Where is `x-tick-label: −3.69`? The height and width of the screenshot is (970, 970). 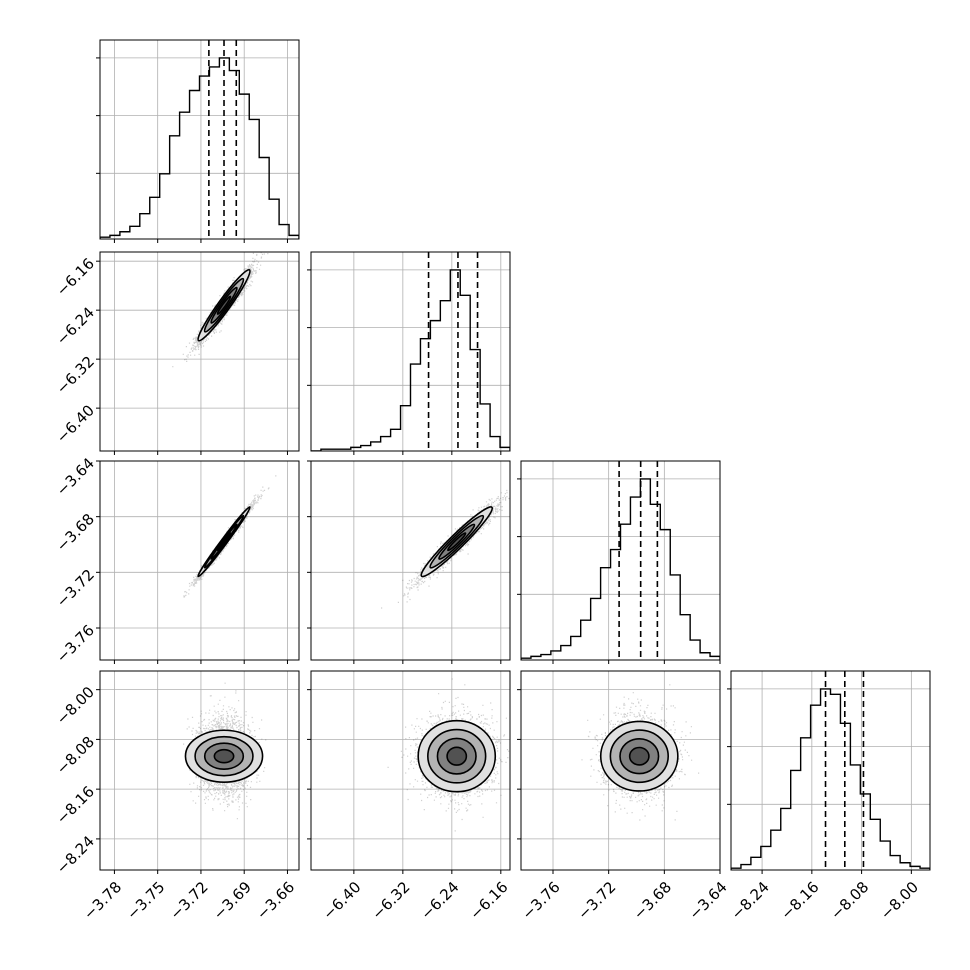
x-tick-label: −3.69 is located at coordinates (232, 900).